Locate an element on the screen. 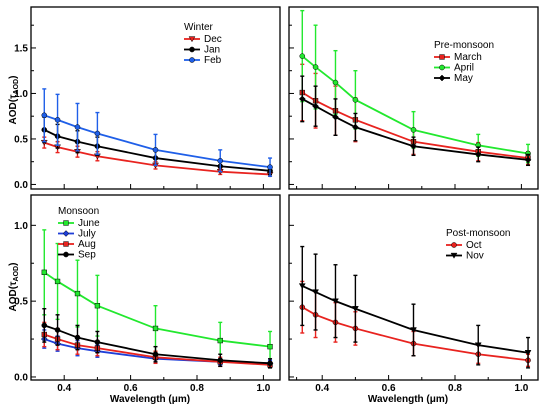 This screenshot has width=550, height=407. legend-entry-oct: Oct is located at coordinates (474, 245).